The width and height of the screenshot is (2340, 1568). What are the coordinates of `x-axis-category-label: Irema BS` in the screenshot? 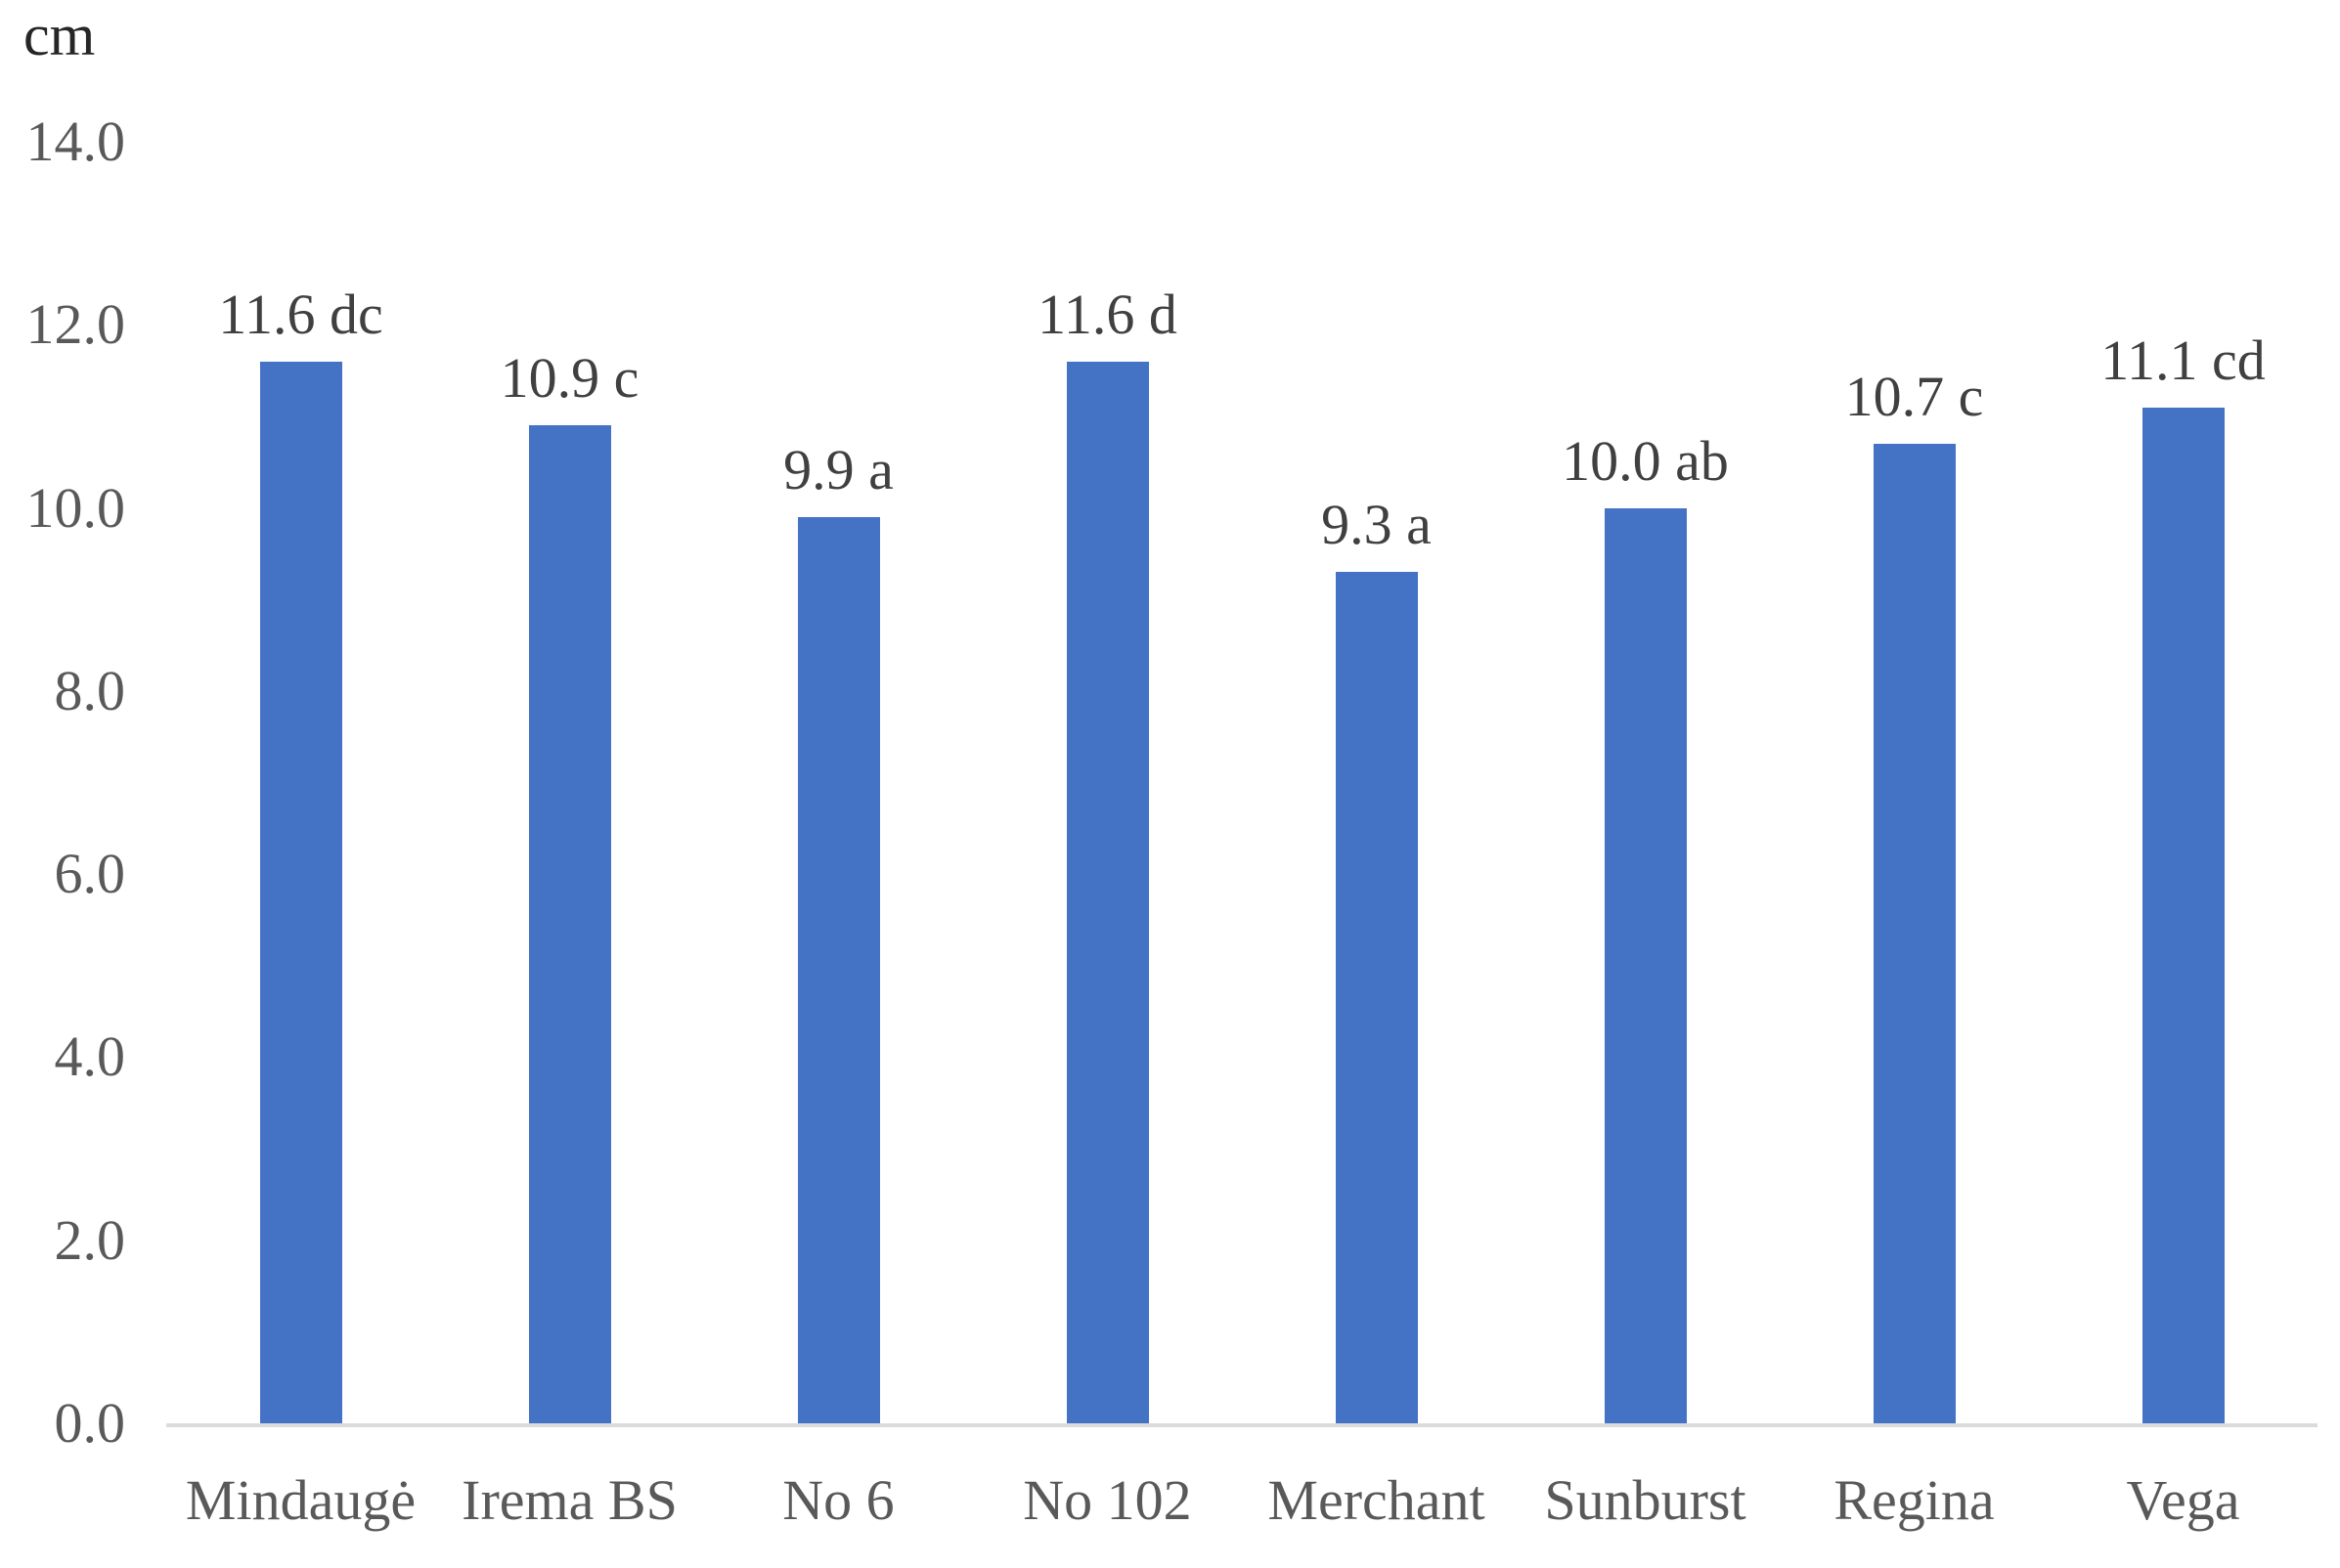 It's located at (570, 1500).